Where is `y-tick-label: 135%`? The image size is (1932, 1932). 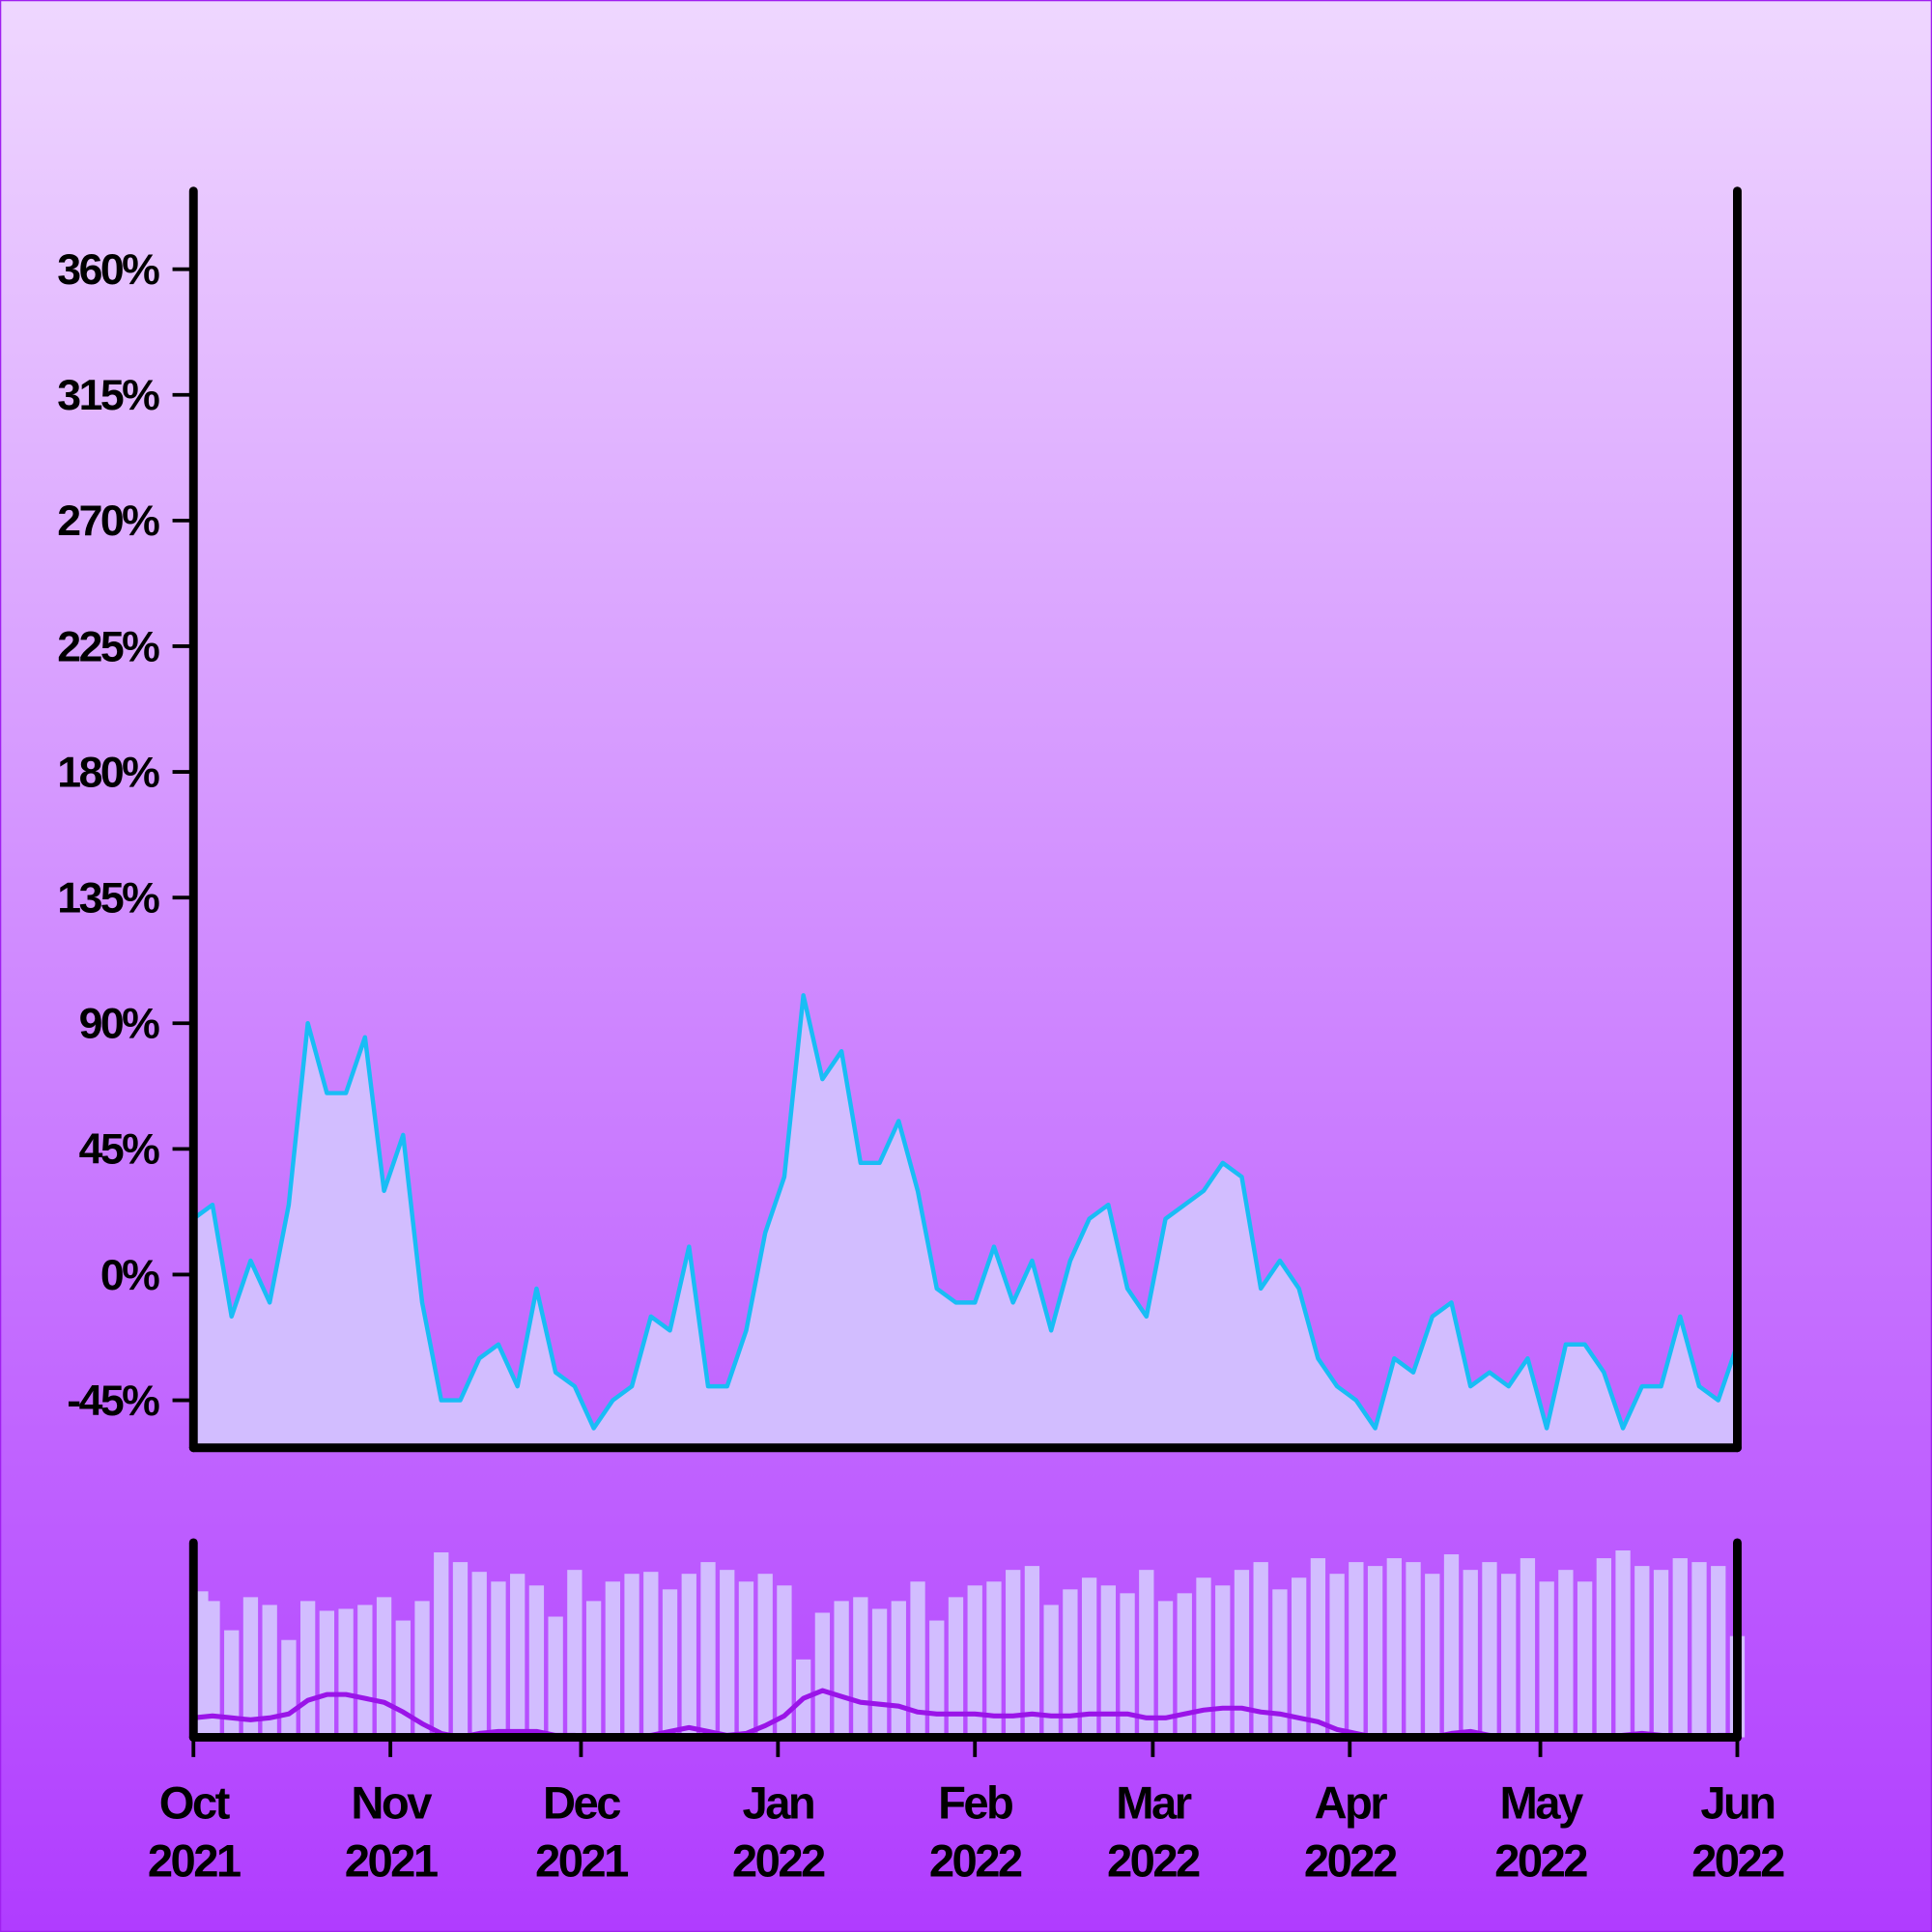
y-tick-label: 135% is located at coordinates (108, 898).